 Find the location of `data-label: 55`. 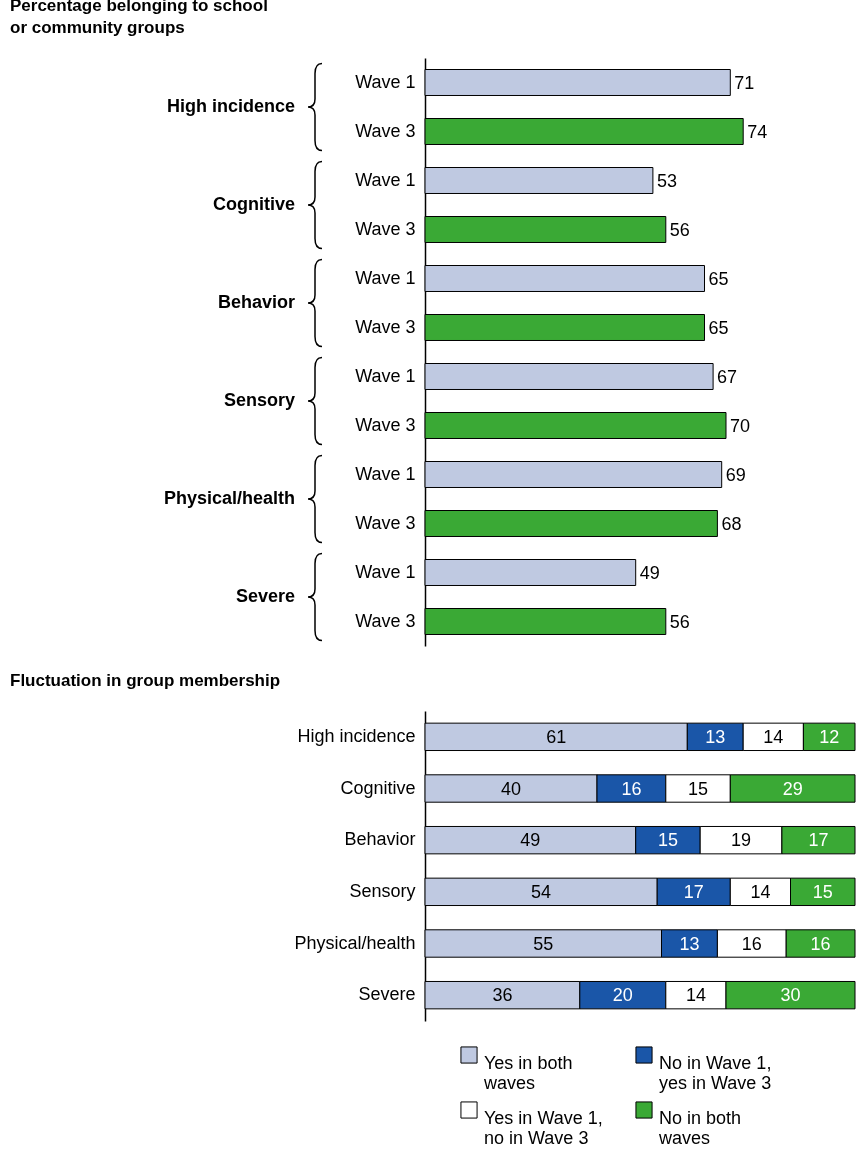

data-label: 55 is located at coordinates (543, 943).